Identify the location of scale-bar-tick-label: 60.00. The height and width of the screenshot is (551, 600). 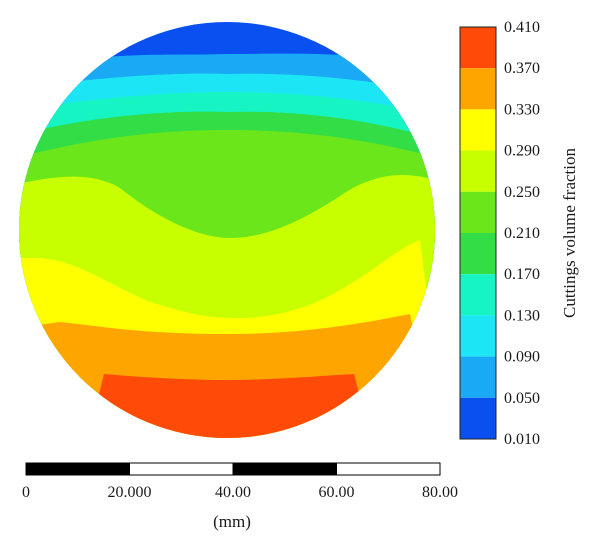
(337, 492).